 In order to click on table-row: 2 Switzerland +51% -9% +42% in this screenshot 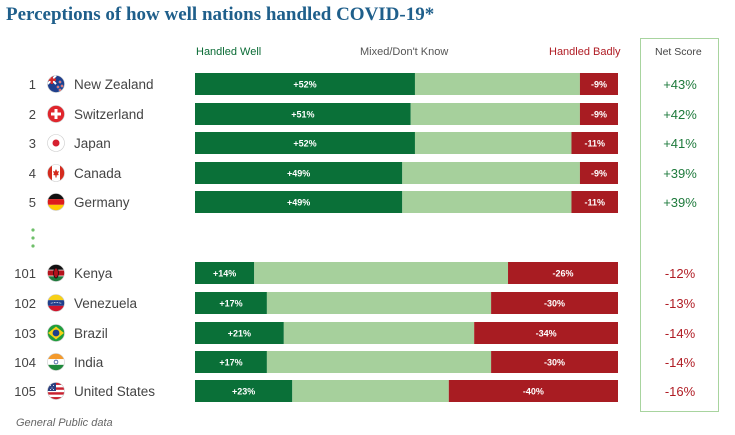, I will do `click(363, 114)`.